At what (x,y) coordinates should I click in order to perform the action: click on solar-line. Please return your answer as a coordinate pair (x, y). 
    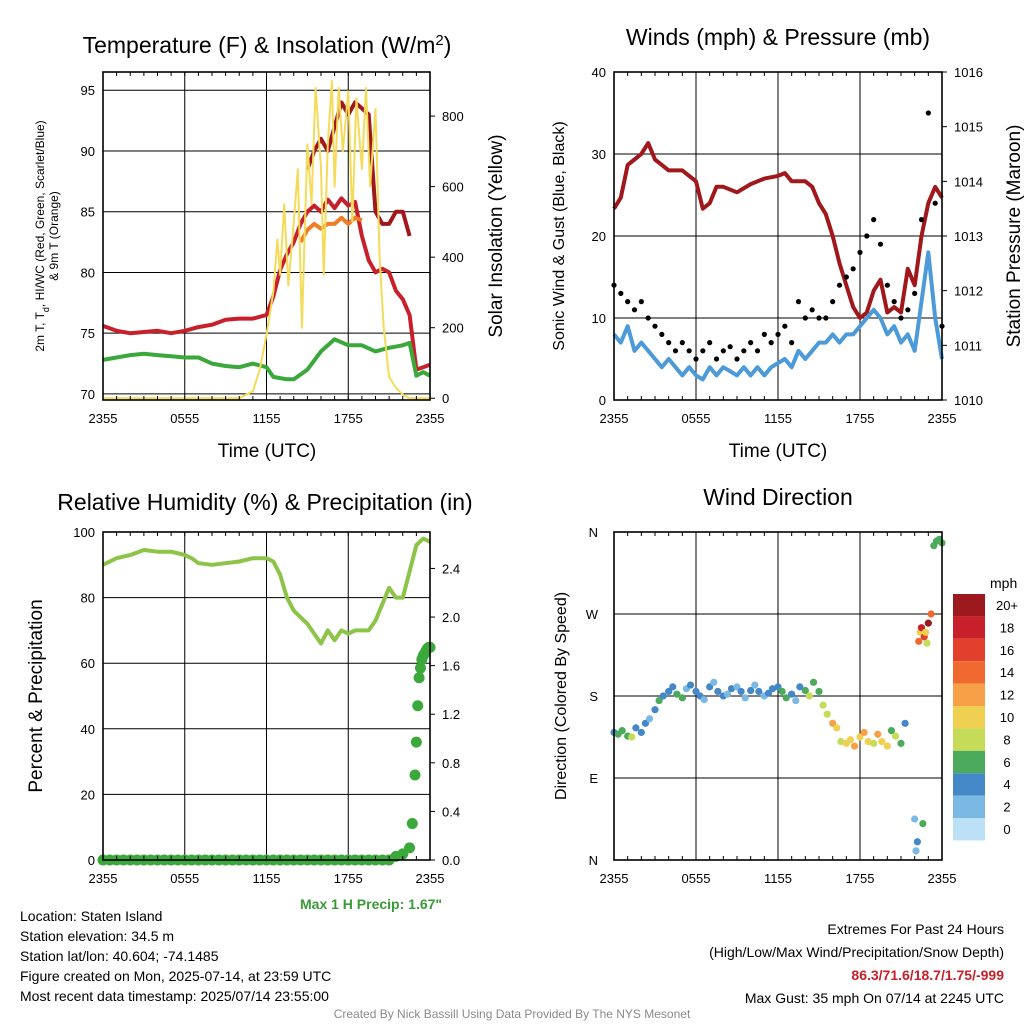
    Looking at the image, I should click on (266, 239).